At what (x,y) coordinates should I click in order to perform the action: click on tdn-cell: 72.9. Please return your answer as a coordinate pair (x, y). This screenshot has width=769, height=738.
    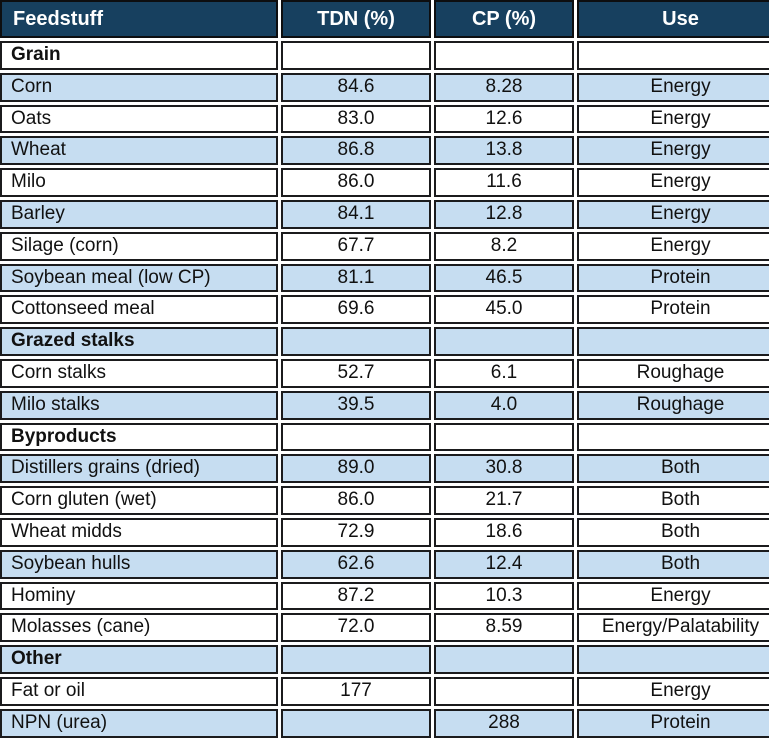
    Looking at the image, I should click on (356, 532).